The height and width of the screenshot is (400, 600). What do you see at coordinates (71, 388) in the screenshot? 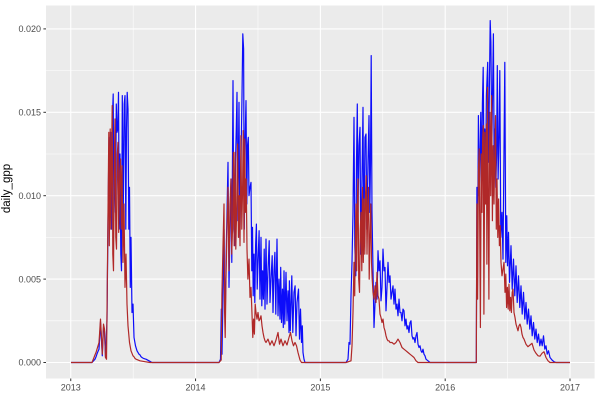
I see `svg-text: 2013` at bounding box center [71, 388].